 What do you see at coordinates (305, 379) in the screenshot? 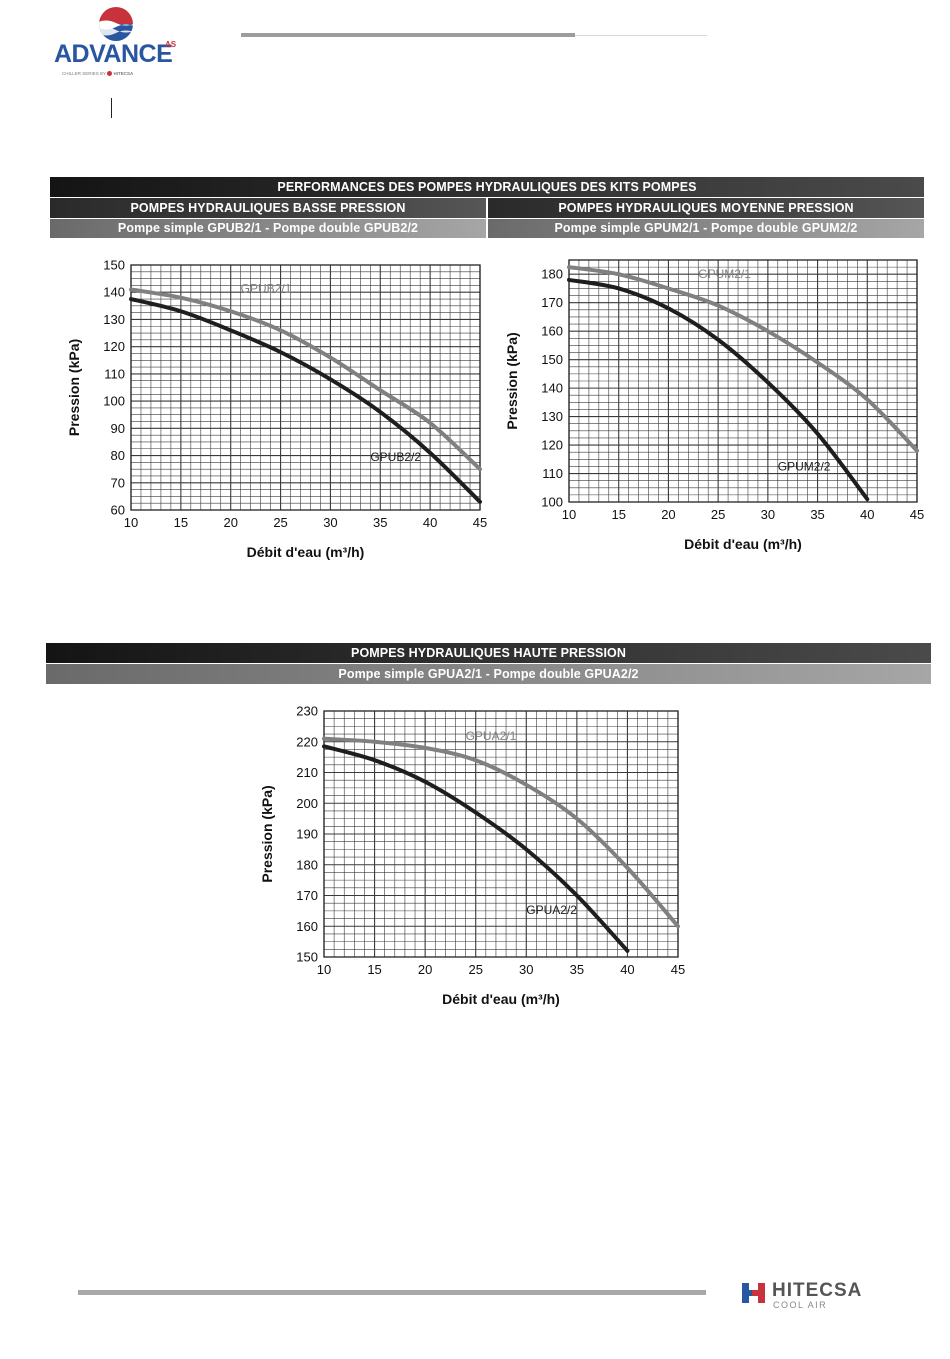
I see `series-line-gpub21` at bounding box center [305, 379].